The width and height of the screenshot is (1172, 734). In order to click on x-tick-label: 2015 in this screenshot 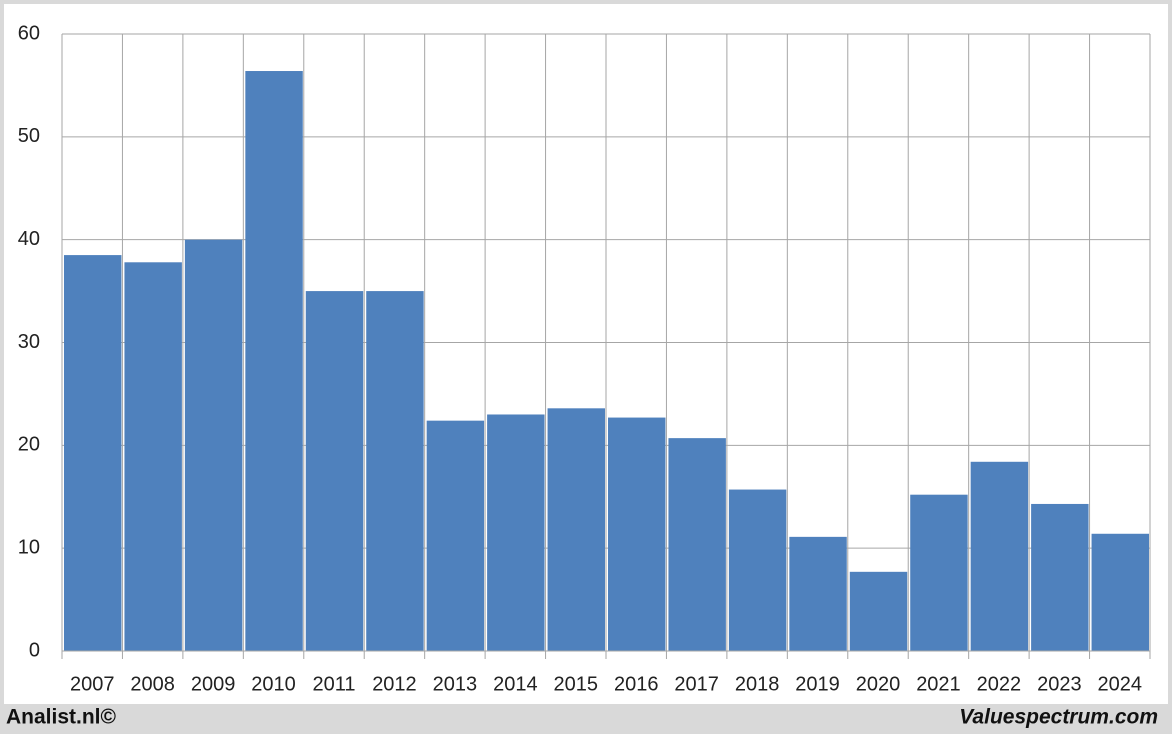, I will do `click(576, 684)`.